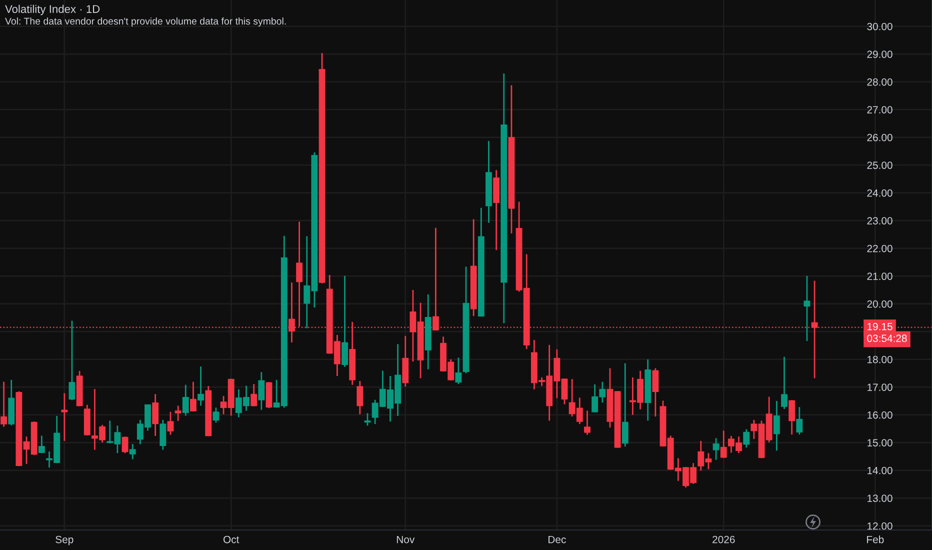  What do you see at coordinates (879, 193) in the screenshot?
I see `y-tick-label: 24.00` at bounding box center [879, 193].